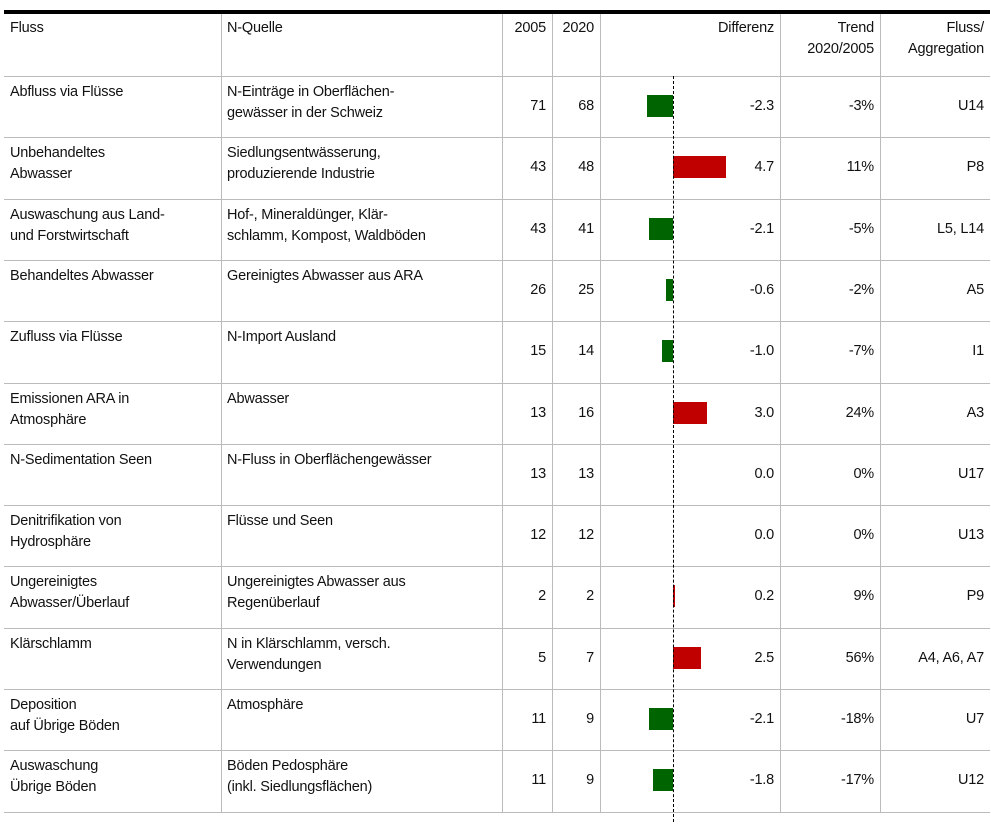 The height and width of the screenshot is (829, 991). What do you see at coordinates (971, 535) in the screenshot?
I see `number-cell: U13` at bounding box center [971, 535].